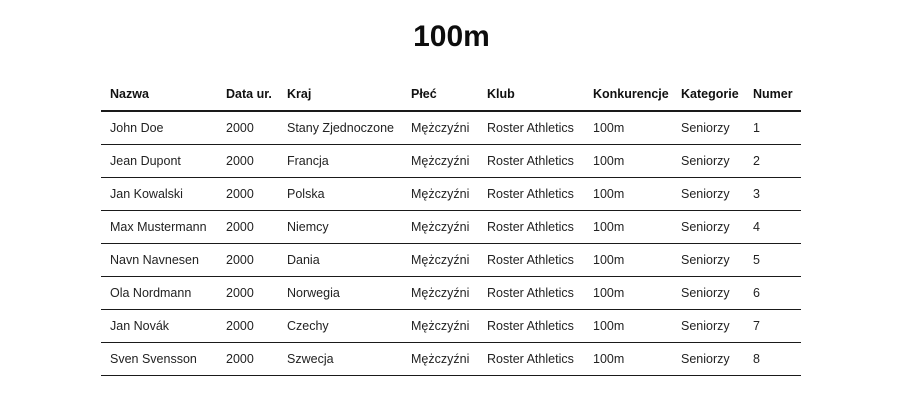 Image resolution: width=903 pixels, height=404 pixels. What do you see at coordinates (340, 326) in the screenshot?
I see `cell-country: Czechy` at bounding box center [340, 326].